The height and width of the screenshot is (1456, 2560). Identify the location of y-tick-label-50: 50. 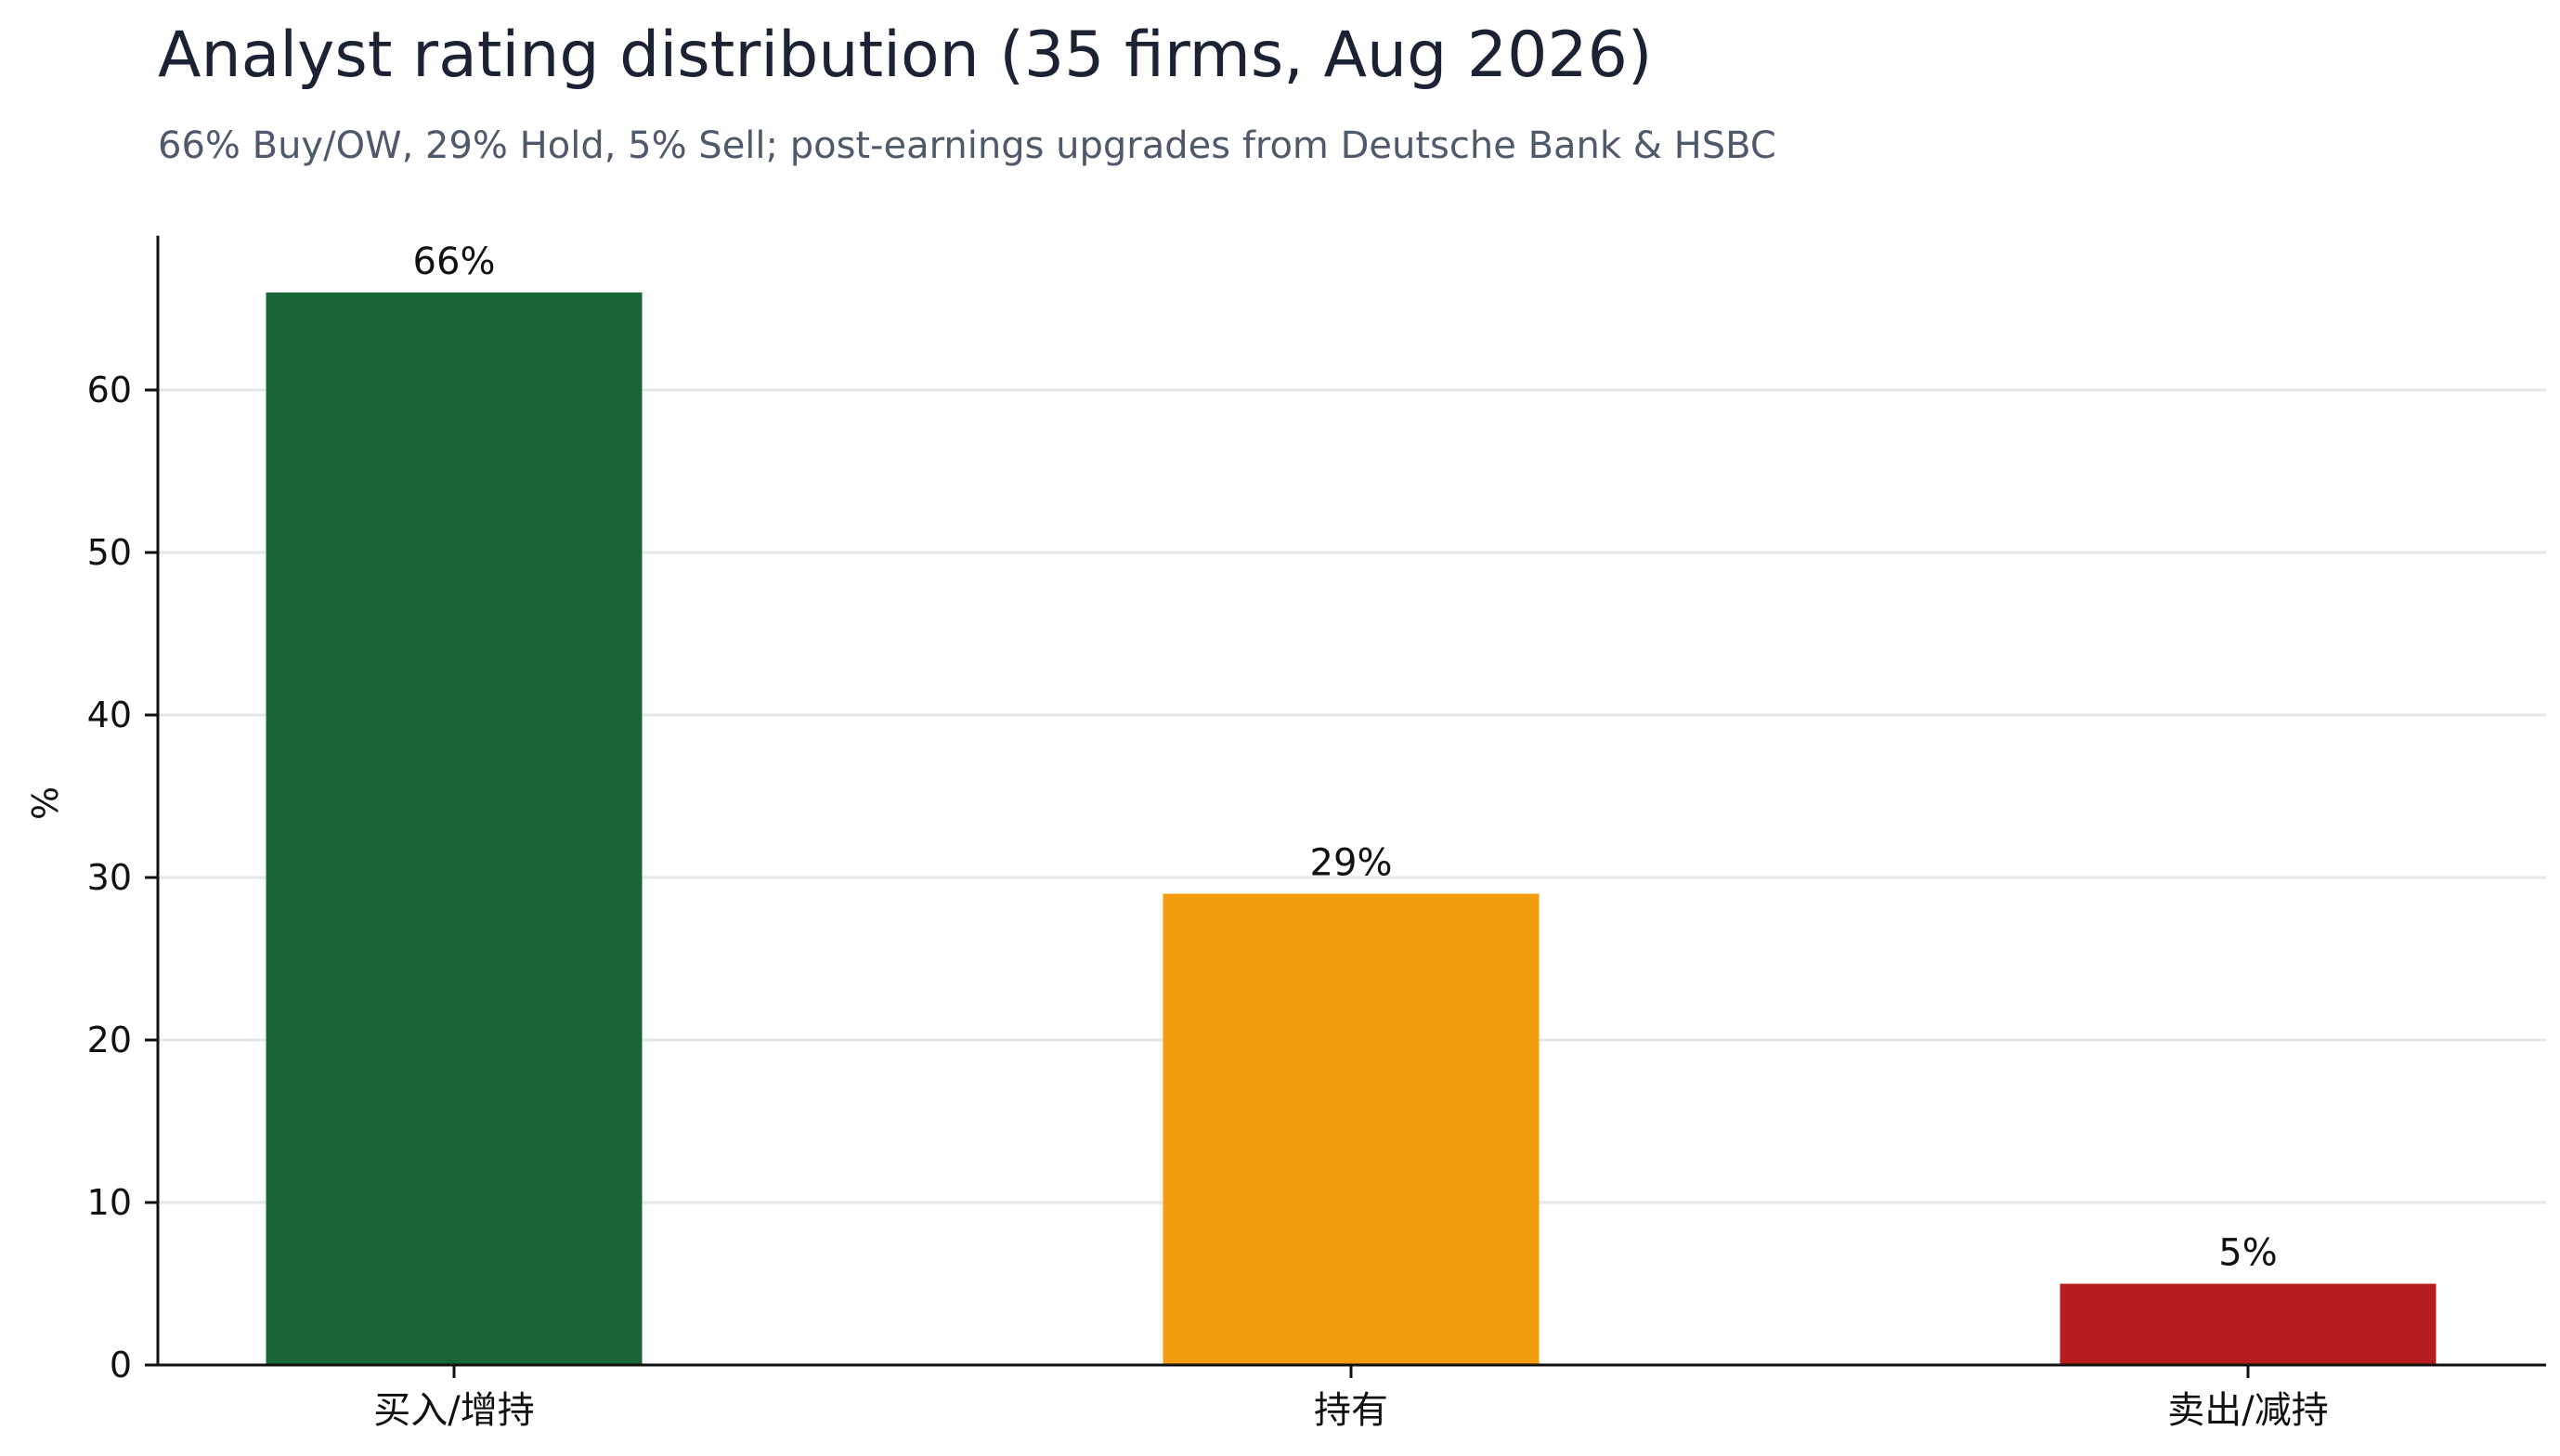
(109, 552).